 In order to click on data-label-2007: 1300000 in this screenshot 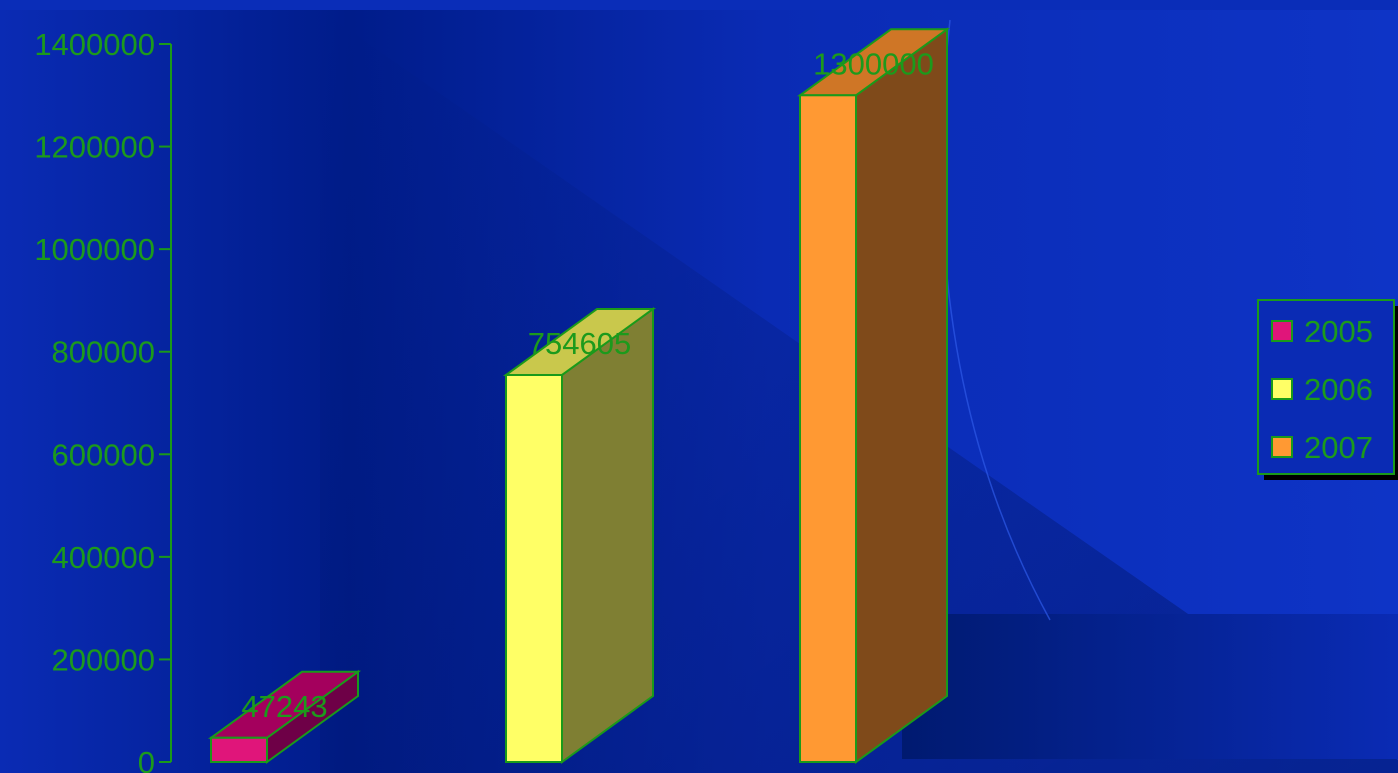, I will do `click(873, 63)`.